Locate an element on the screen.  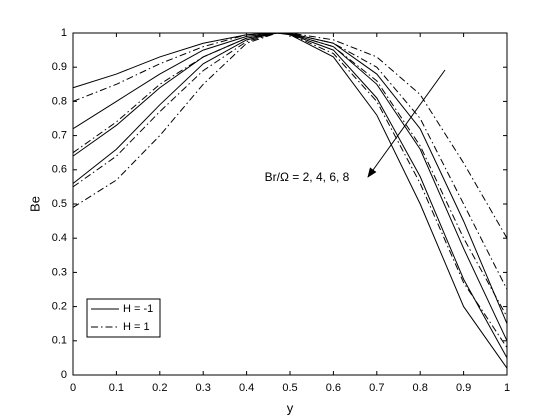
x-tick-label: 0.7 is located at coordinates (376, 388).